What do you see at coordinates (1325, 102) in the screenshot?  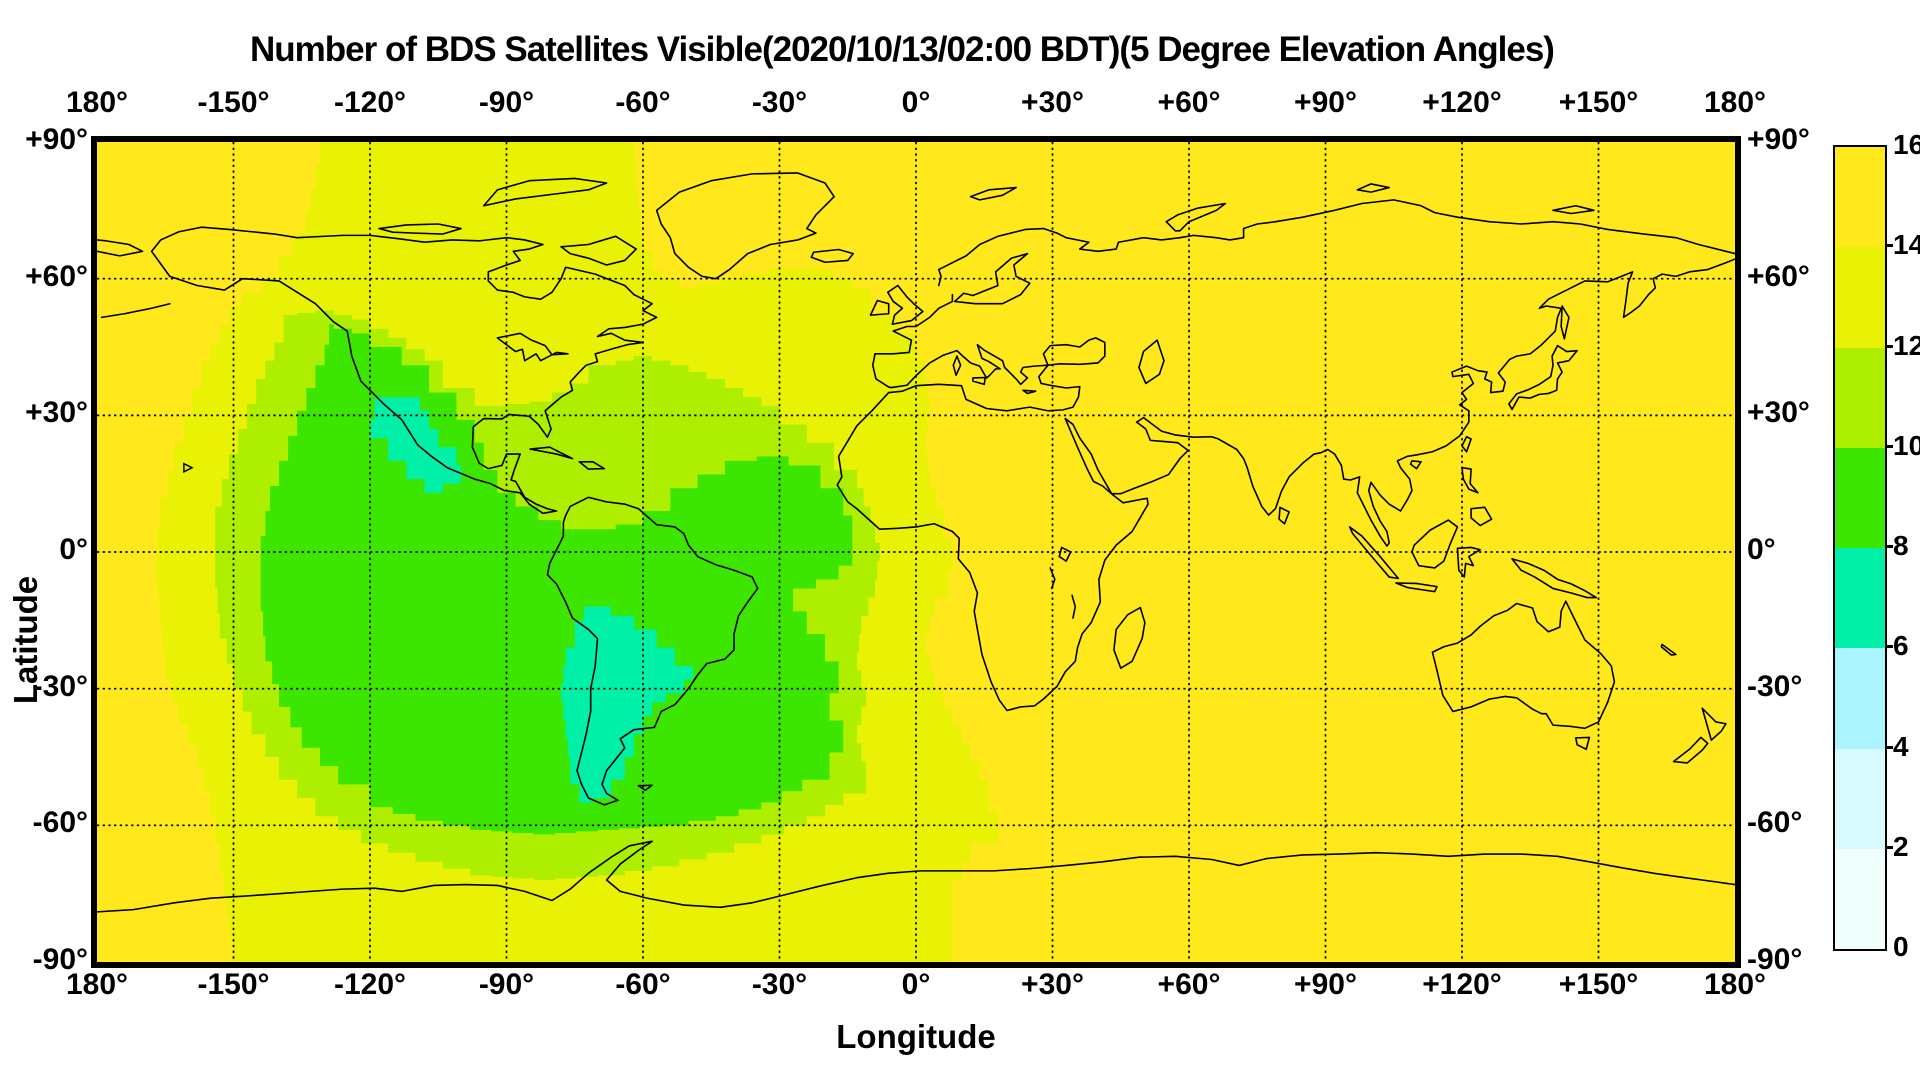 I see `lon-tick-top: +90°` at bounding box center [1325, 102].